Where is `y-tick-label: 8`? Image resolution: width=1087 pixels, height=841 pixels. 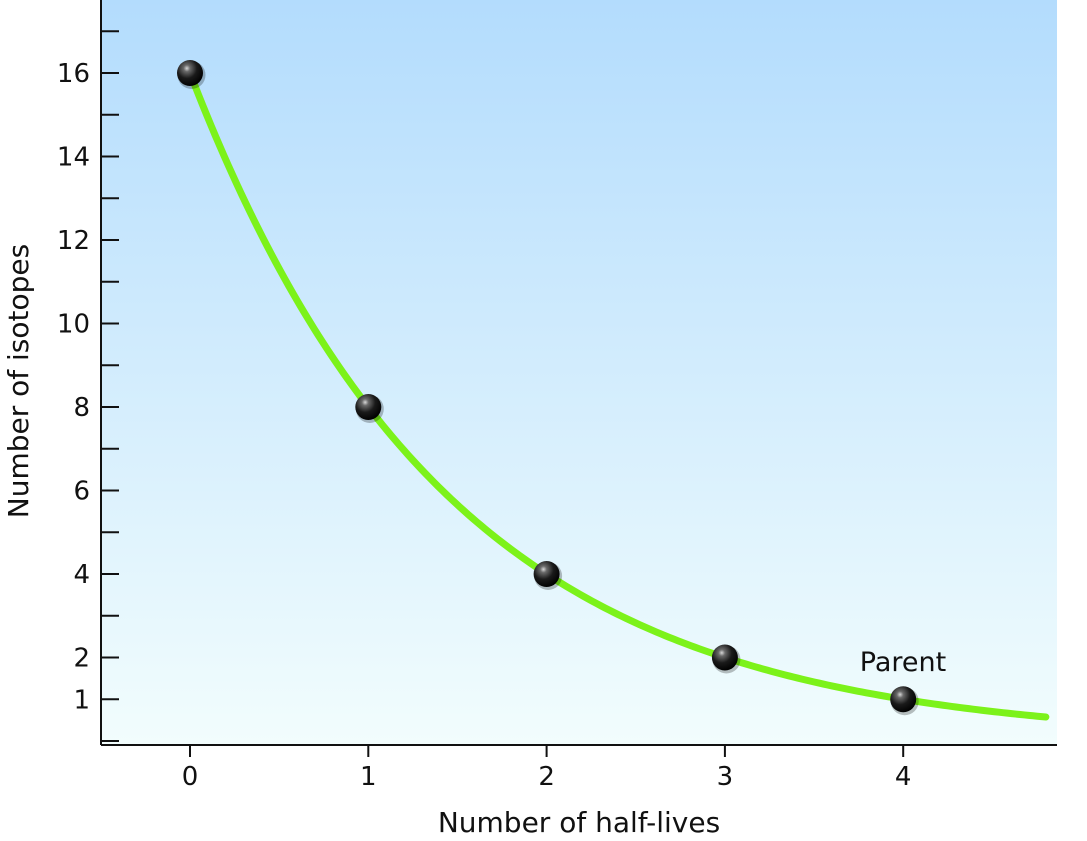 y-tick-label: 8 is located at coordinates (81, 408).